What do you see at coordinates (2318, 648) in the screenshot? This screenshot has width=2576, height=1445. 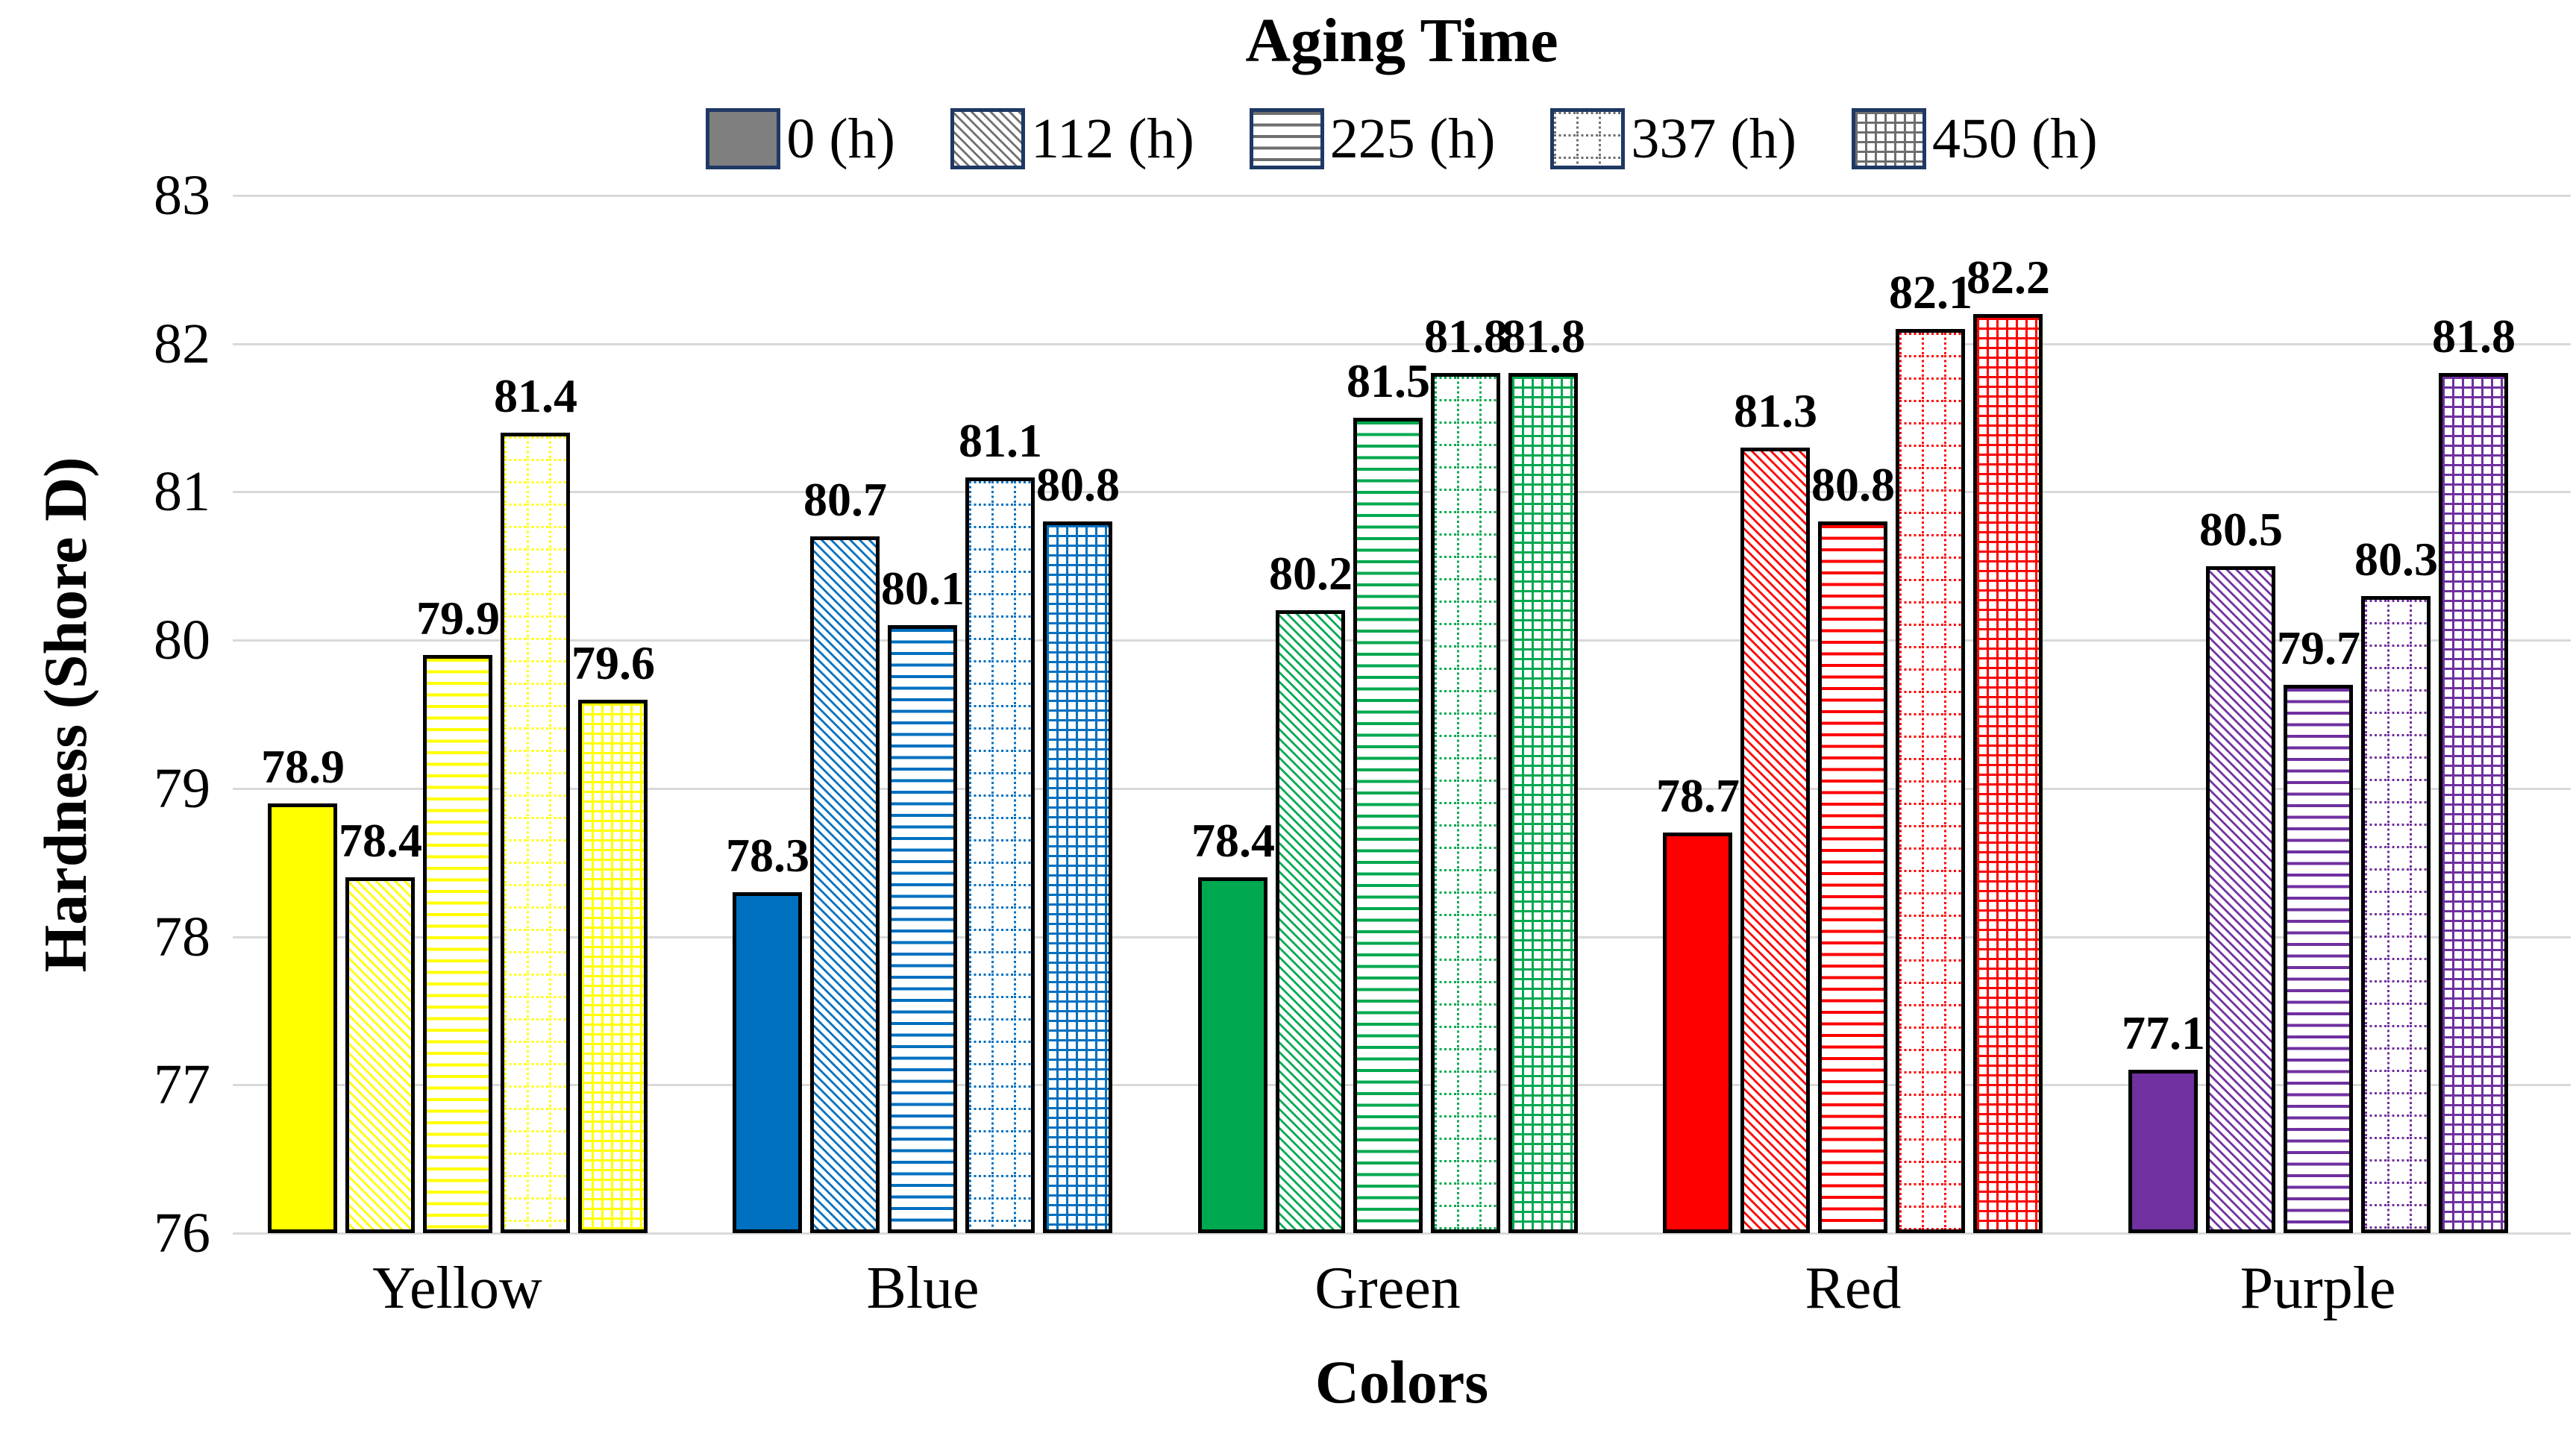 I see `bar-value-purple-225-h: 79.7` at bounding box center [2318, 648].